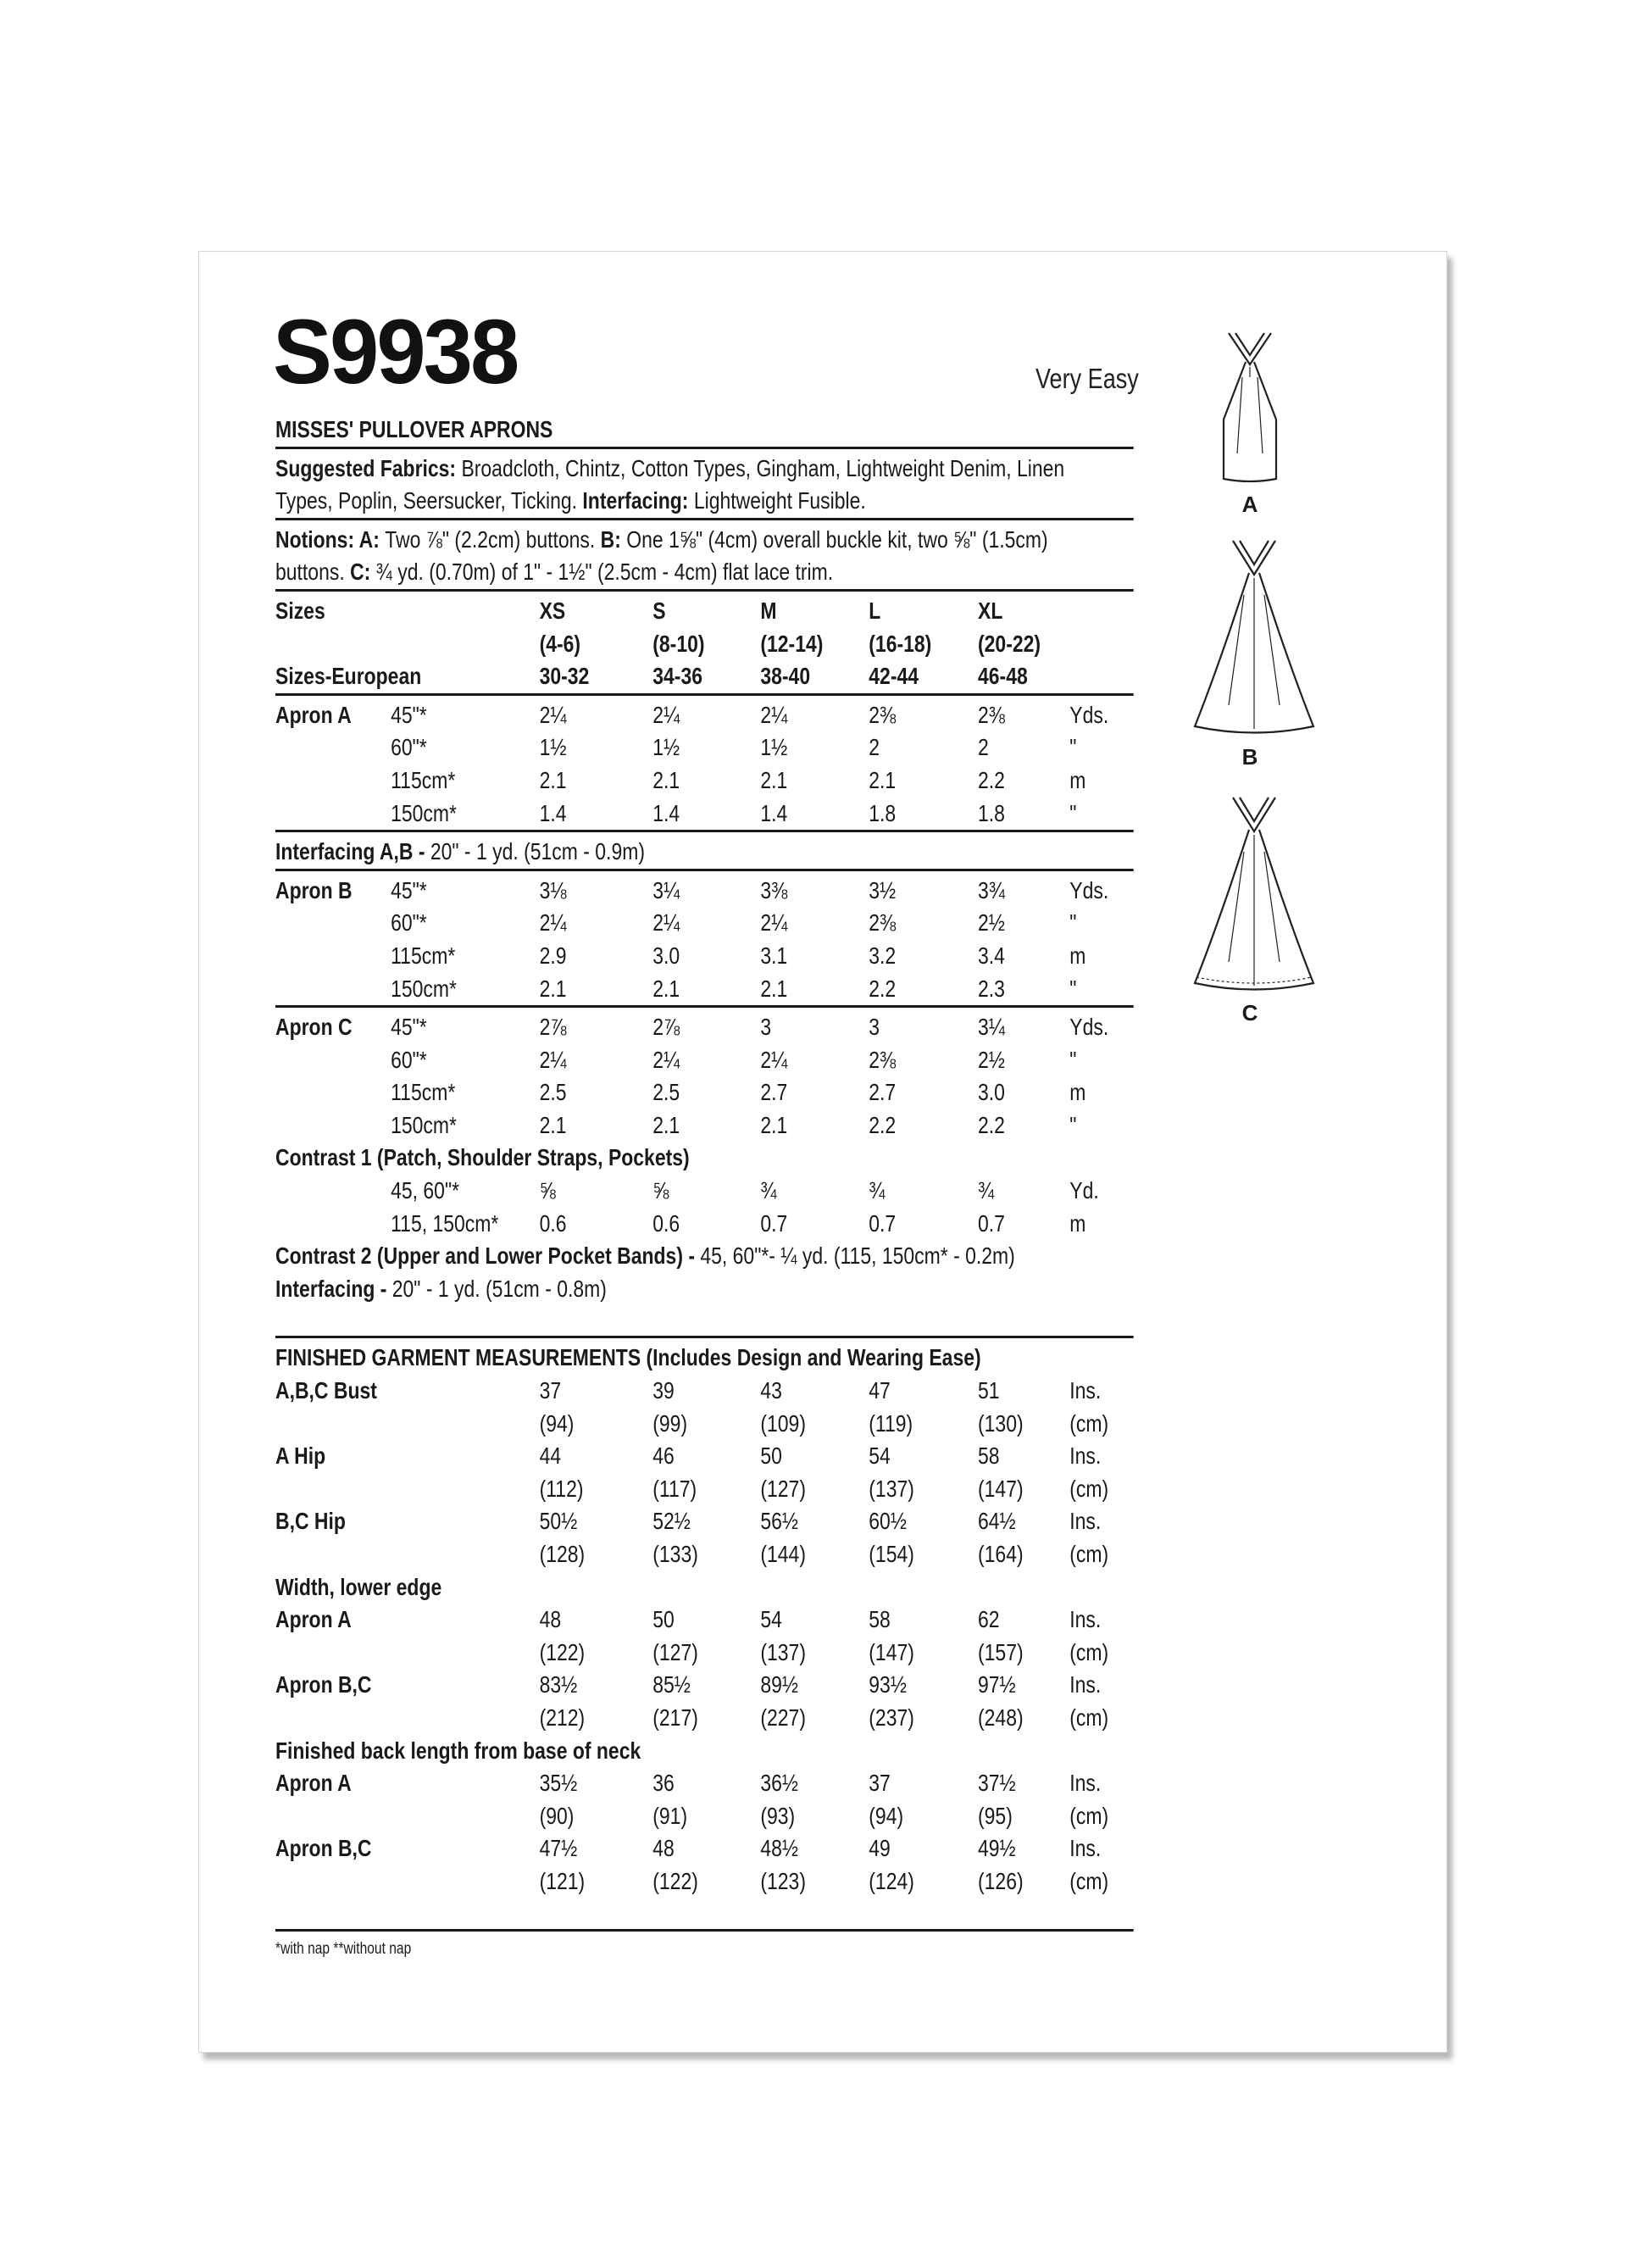 The width and height of the screenshot is (1649, 2268). I want to click on text-segment: Suggested Fabrics:, so click(368, 467).